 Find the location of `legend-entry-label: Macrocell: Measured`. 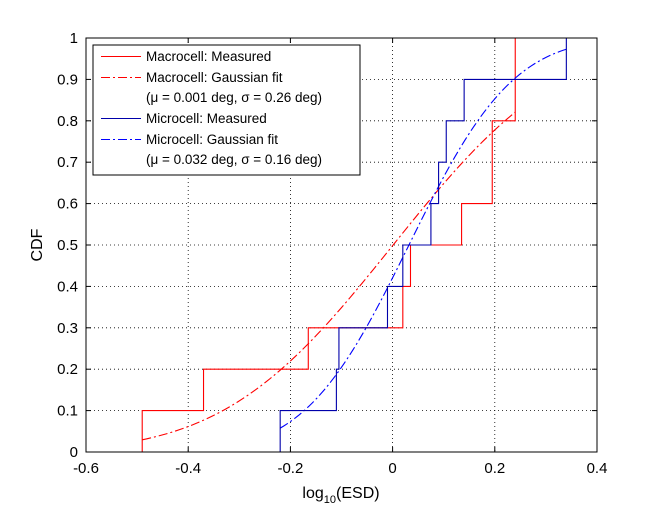

legend-entry-label: Macrocell: Measured is located at coordinates (208, 56).